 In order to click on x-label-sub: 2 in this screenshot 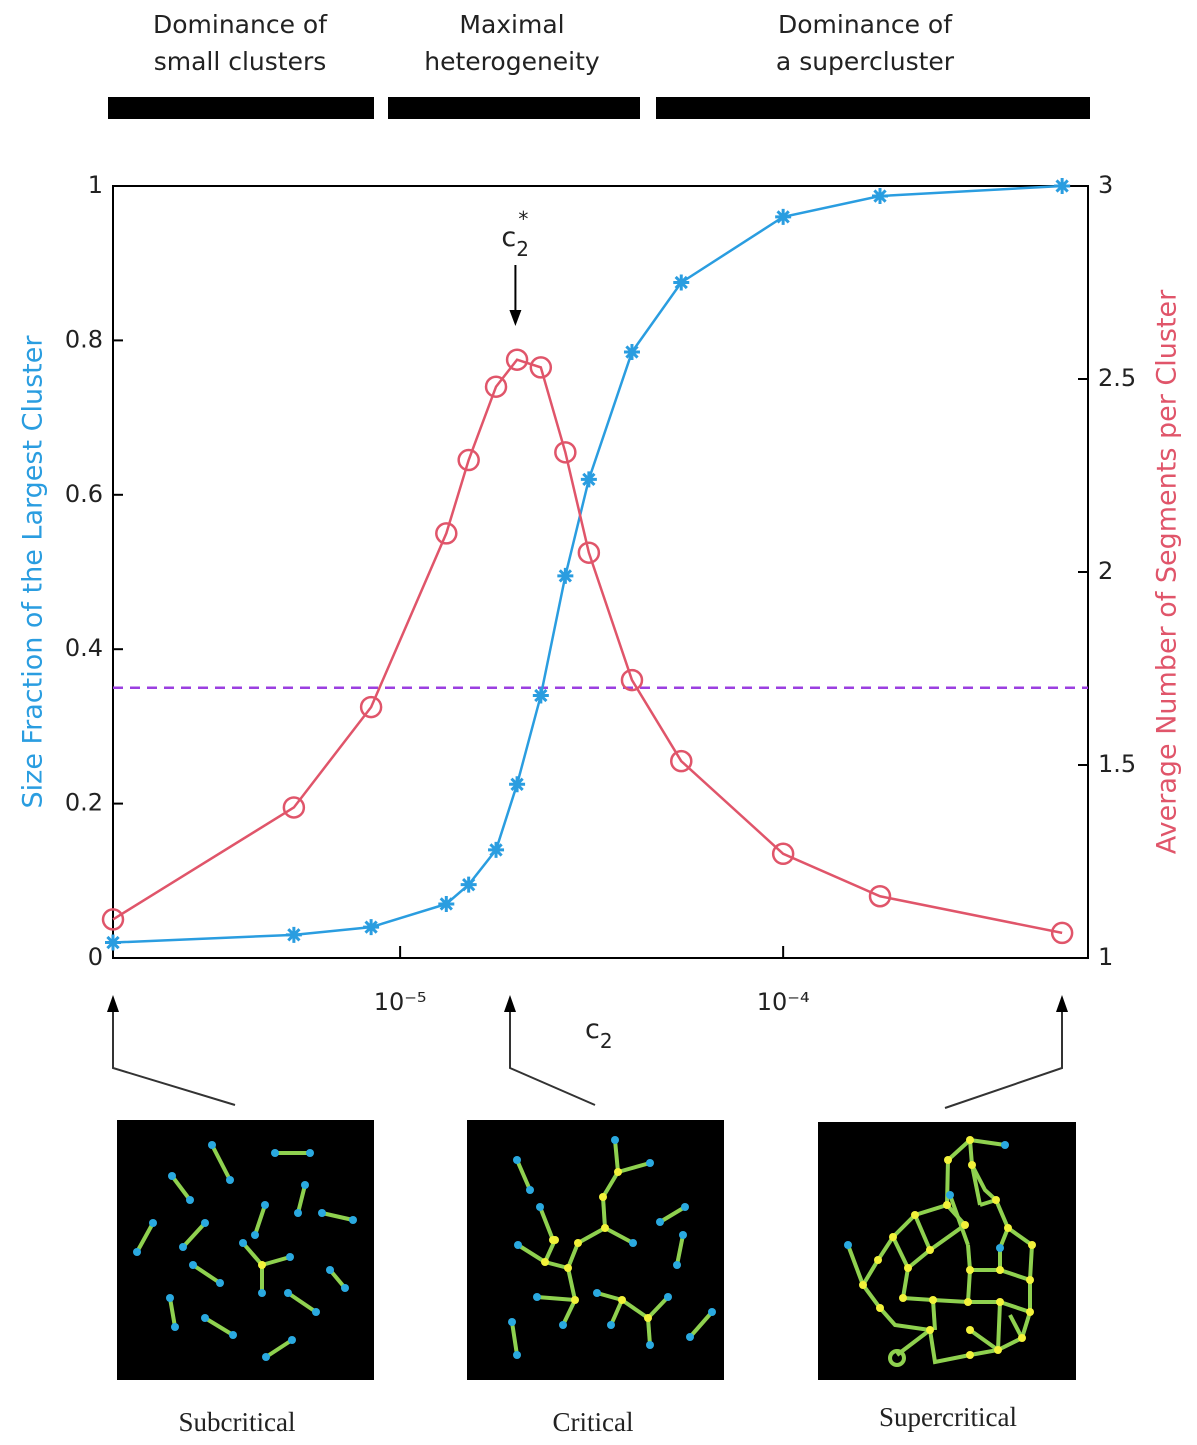, I will do `click(606, 1041)`.